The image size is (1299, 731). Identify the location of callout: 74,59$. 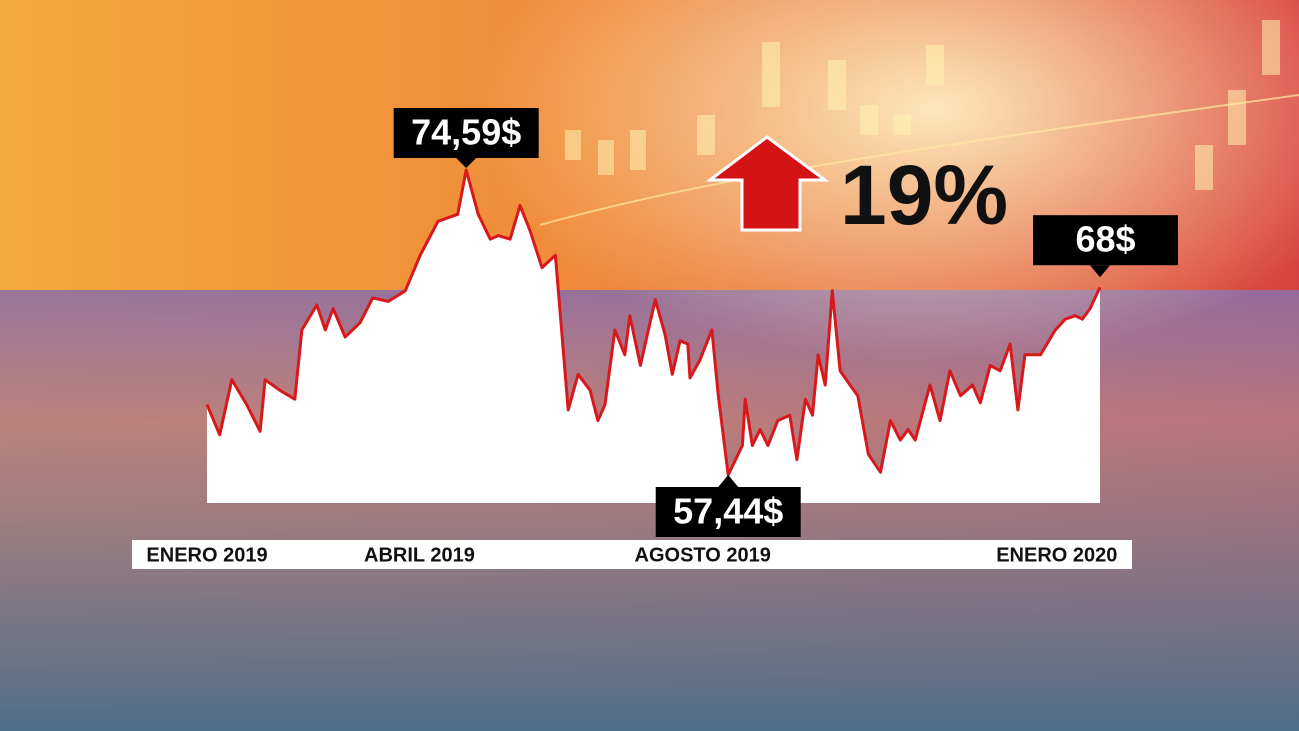
(466, 138).